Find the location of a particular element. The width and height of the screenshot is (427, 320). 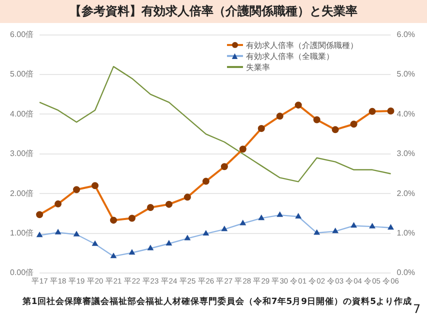

text: 第1回社会保障審議会福祉部会福祉人材確保専門委員会（令和7年5月9日開催）の資料5より作成 is located at coordinates (216, 302).